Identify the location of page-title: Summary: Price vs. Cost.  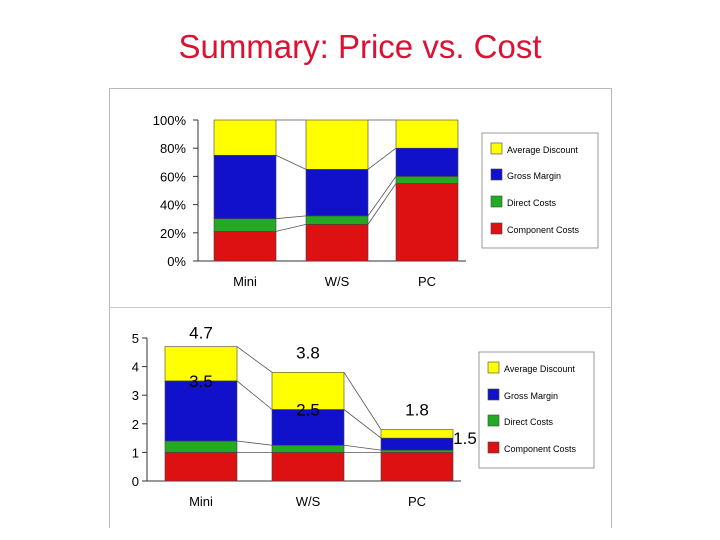
(360, 46).